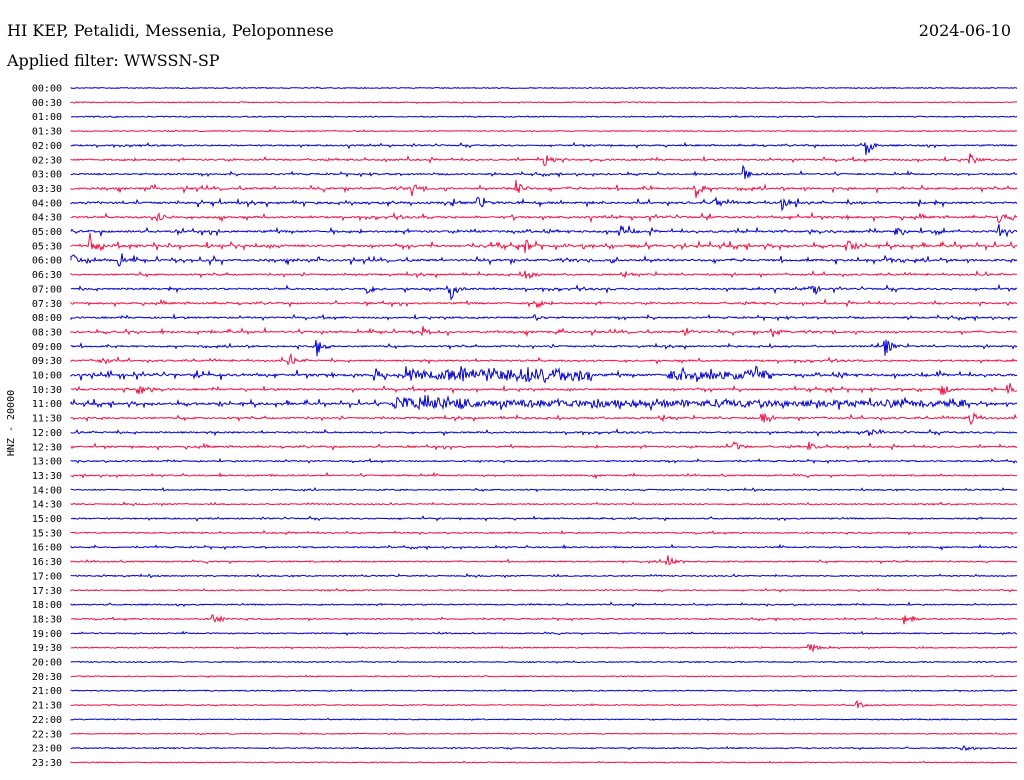 The height and width of the screenshot is (780, 1024). Describe the element at coordinates (47, 89) in the screenshot. I see `time-label: 00:00` at that location.